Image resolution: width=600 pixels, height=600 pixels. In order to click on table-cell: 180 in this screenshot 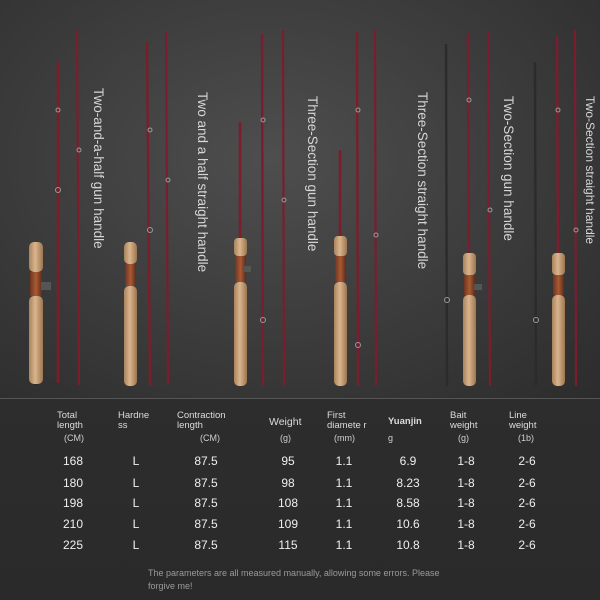, I will do `click(73, 483)`.